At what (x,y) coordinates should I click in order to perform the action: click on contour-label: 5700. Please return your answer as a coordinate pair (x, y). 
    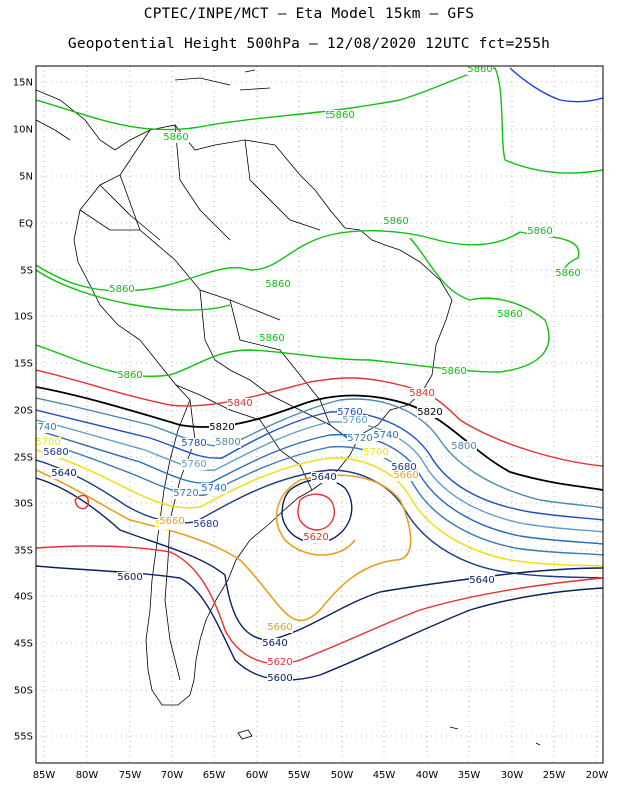
    Looking at the image, I should click on (47, 442).